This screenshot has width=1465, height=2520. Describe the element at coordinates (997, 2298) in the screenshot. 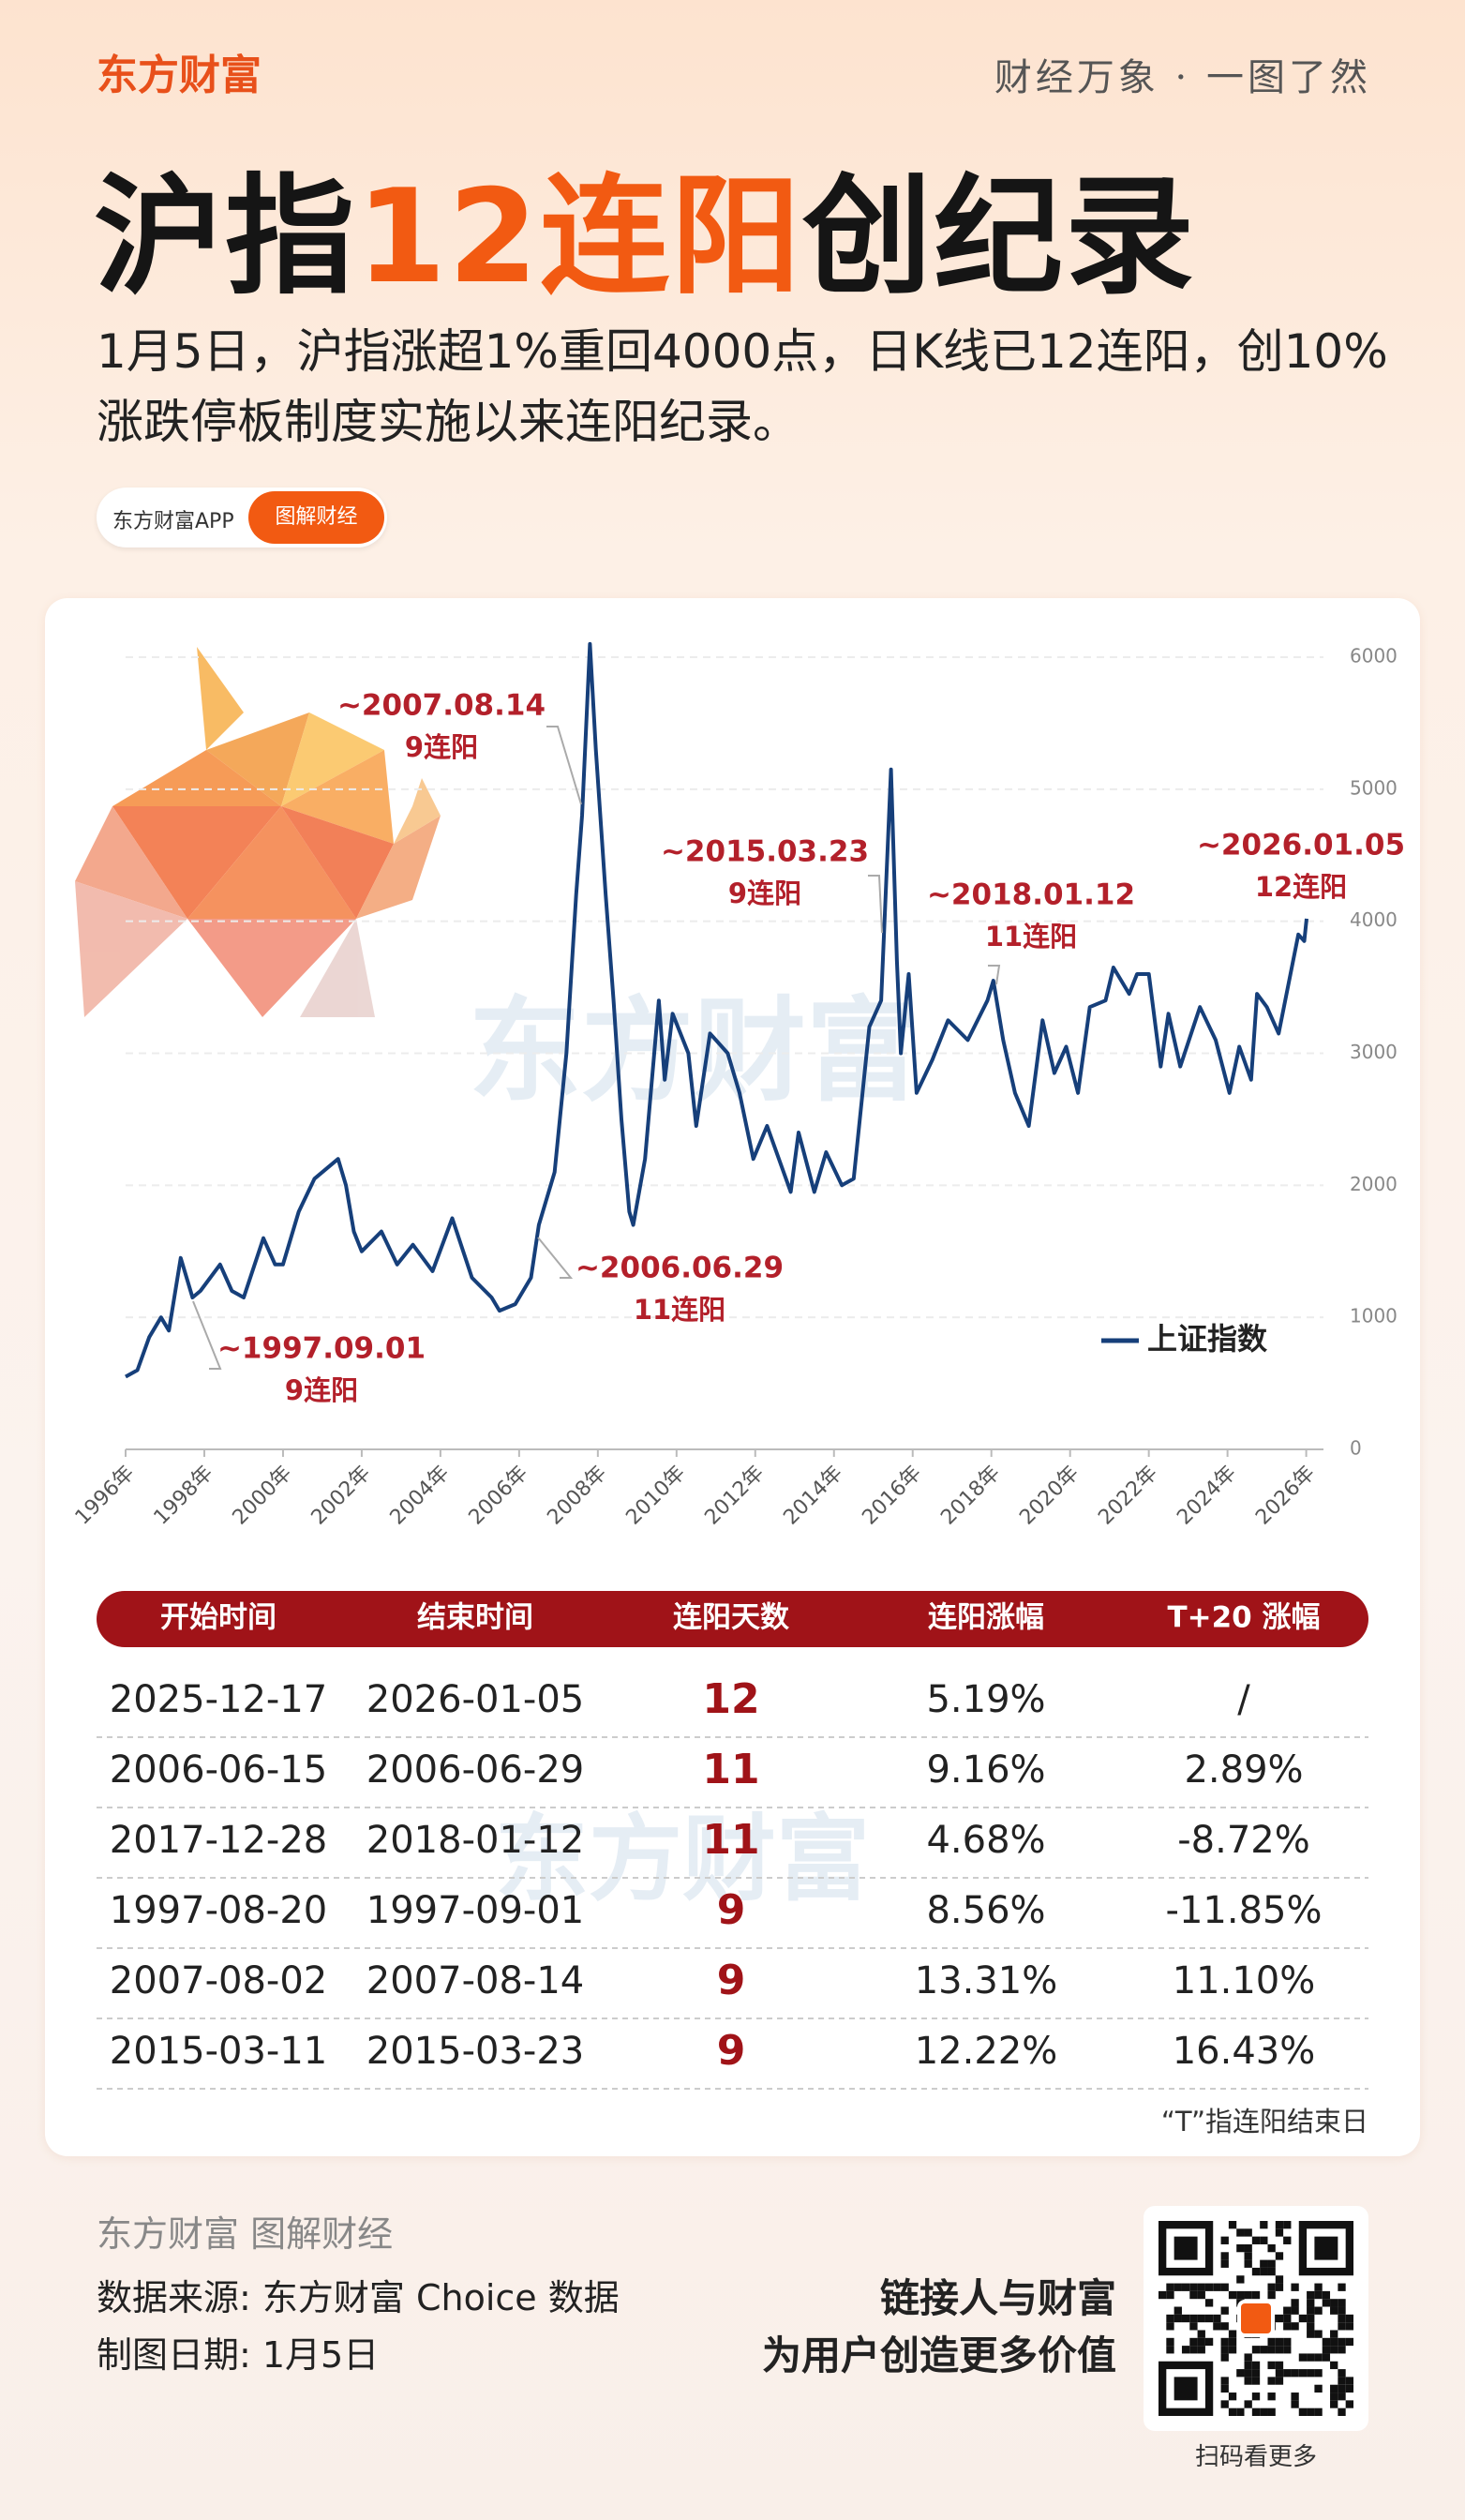

I see `footer-slogan: 链接人与财富` at that location.